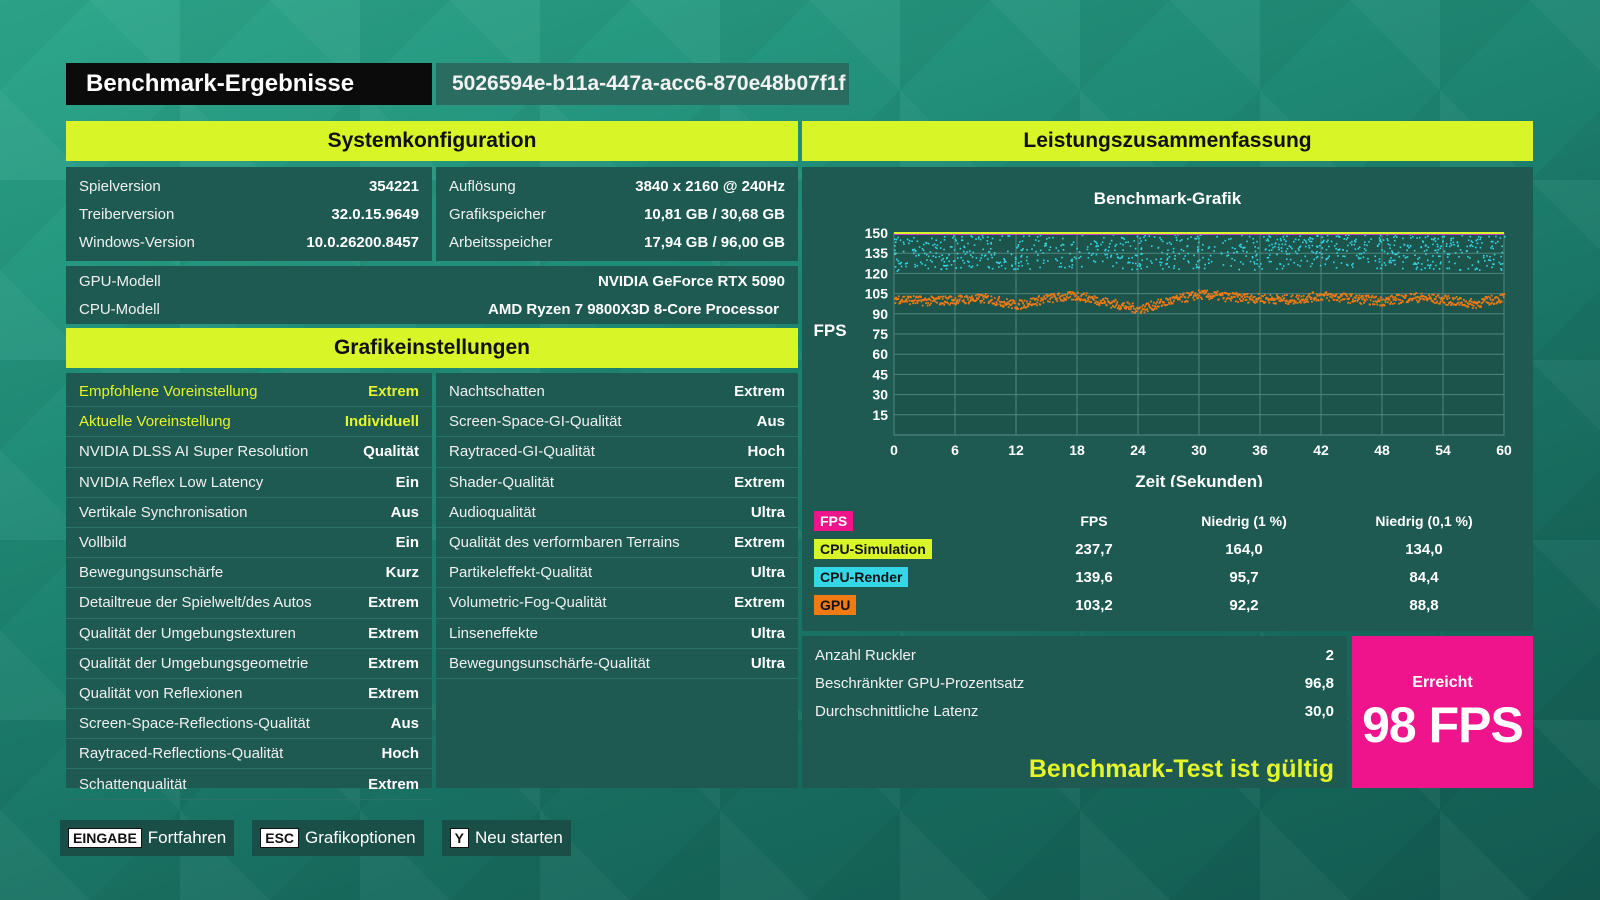  What do you see at coordinates (1164, 521) in the screenshot?
I see `stats-header-row: FPS FPS Niedrig (1 %) Niedrig (0,1 %)` at bounding box center [1164, 521].